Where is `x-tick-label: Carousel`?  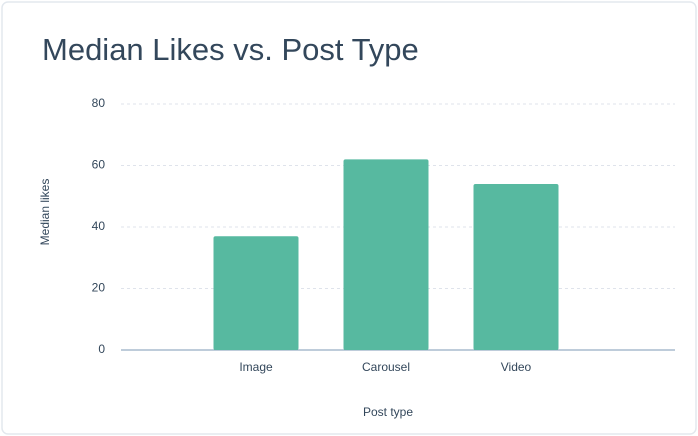 x-tick-label: Carousel is located at coordinates (386, 367).